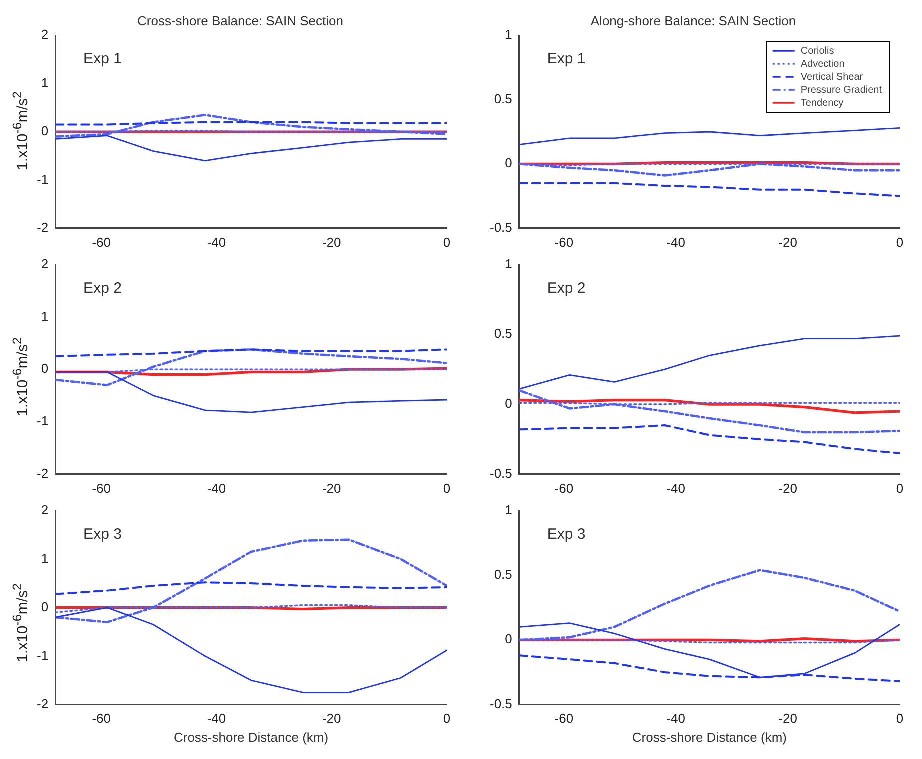 The image size is (922, 759). What do you see at coordinates (693, 20) in the screenshot?
I see `chart-title: Along-shore Balance: SAIN Section` at bounding box center [693, 20].